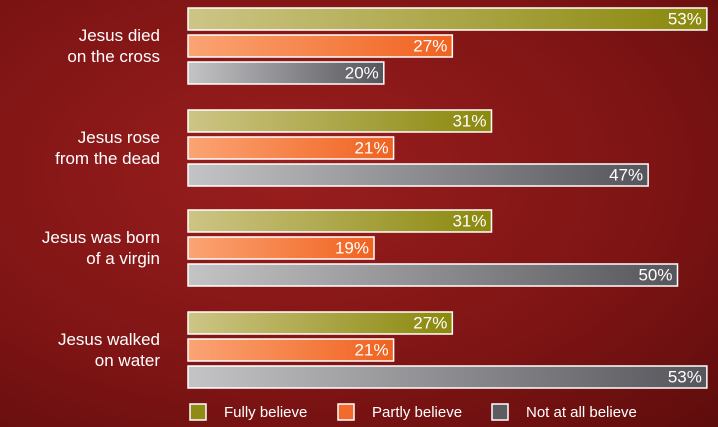 The width and height of the screenshot is (718, 427). Describe the element at coordinates (265, 412) in the screenshot. I see `legend-label: Fully believe` at that location.